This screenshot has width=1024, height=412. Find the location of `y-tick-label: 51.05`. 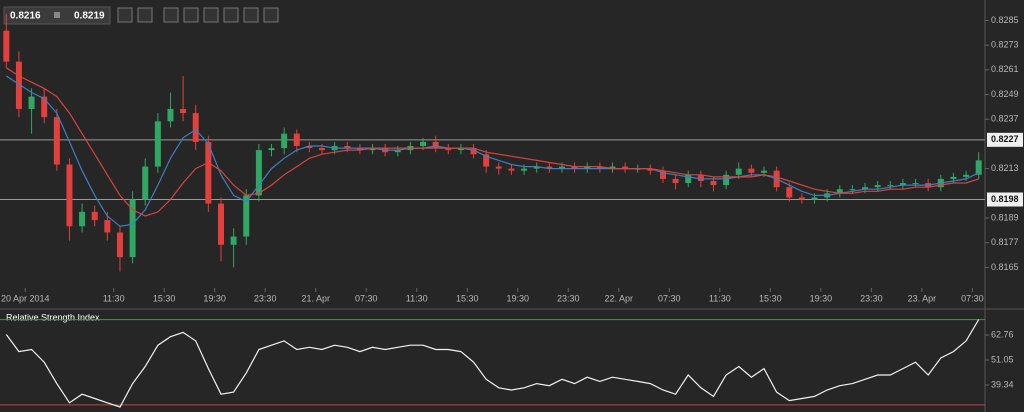

y-tick-label: 51.05 is located at coordinates (1002, 359).